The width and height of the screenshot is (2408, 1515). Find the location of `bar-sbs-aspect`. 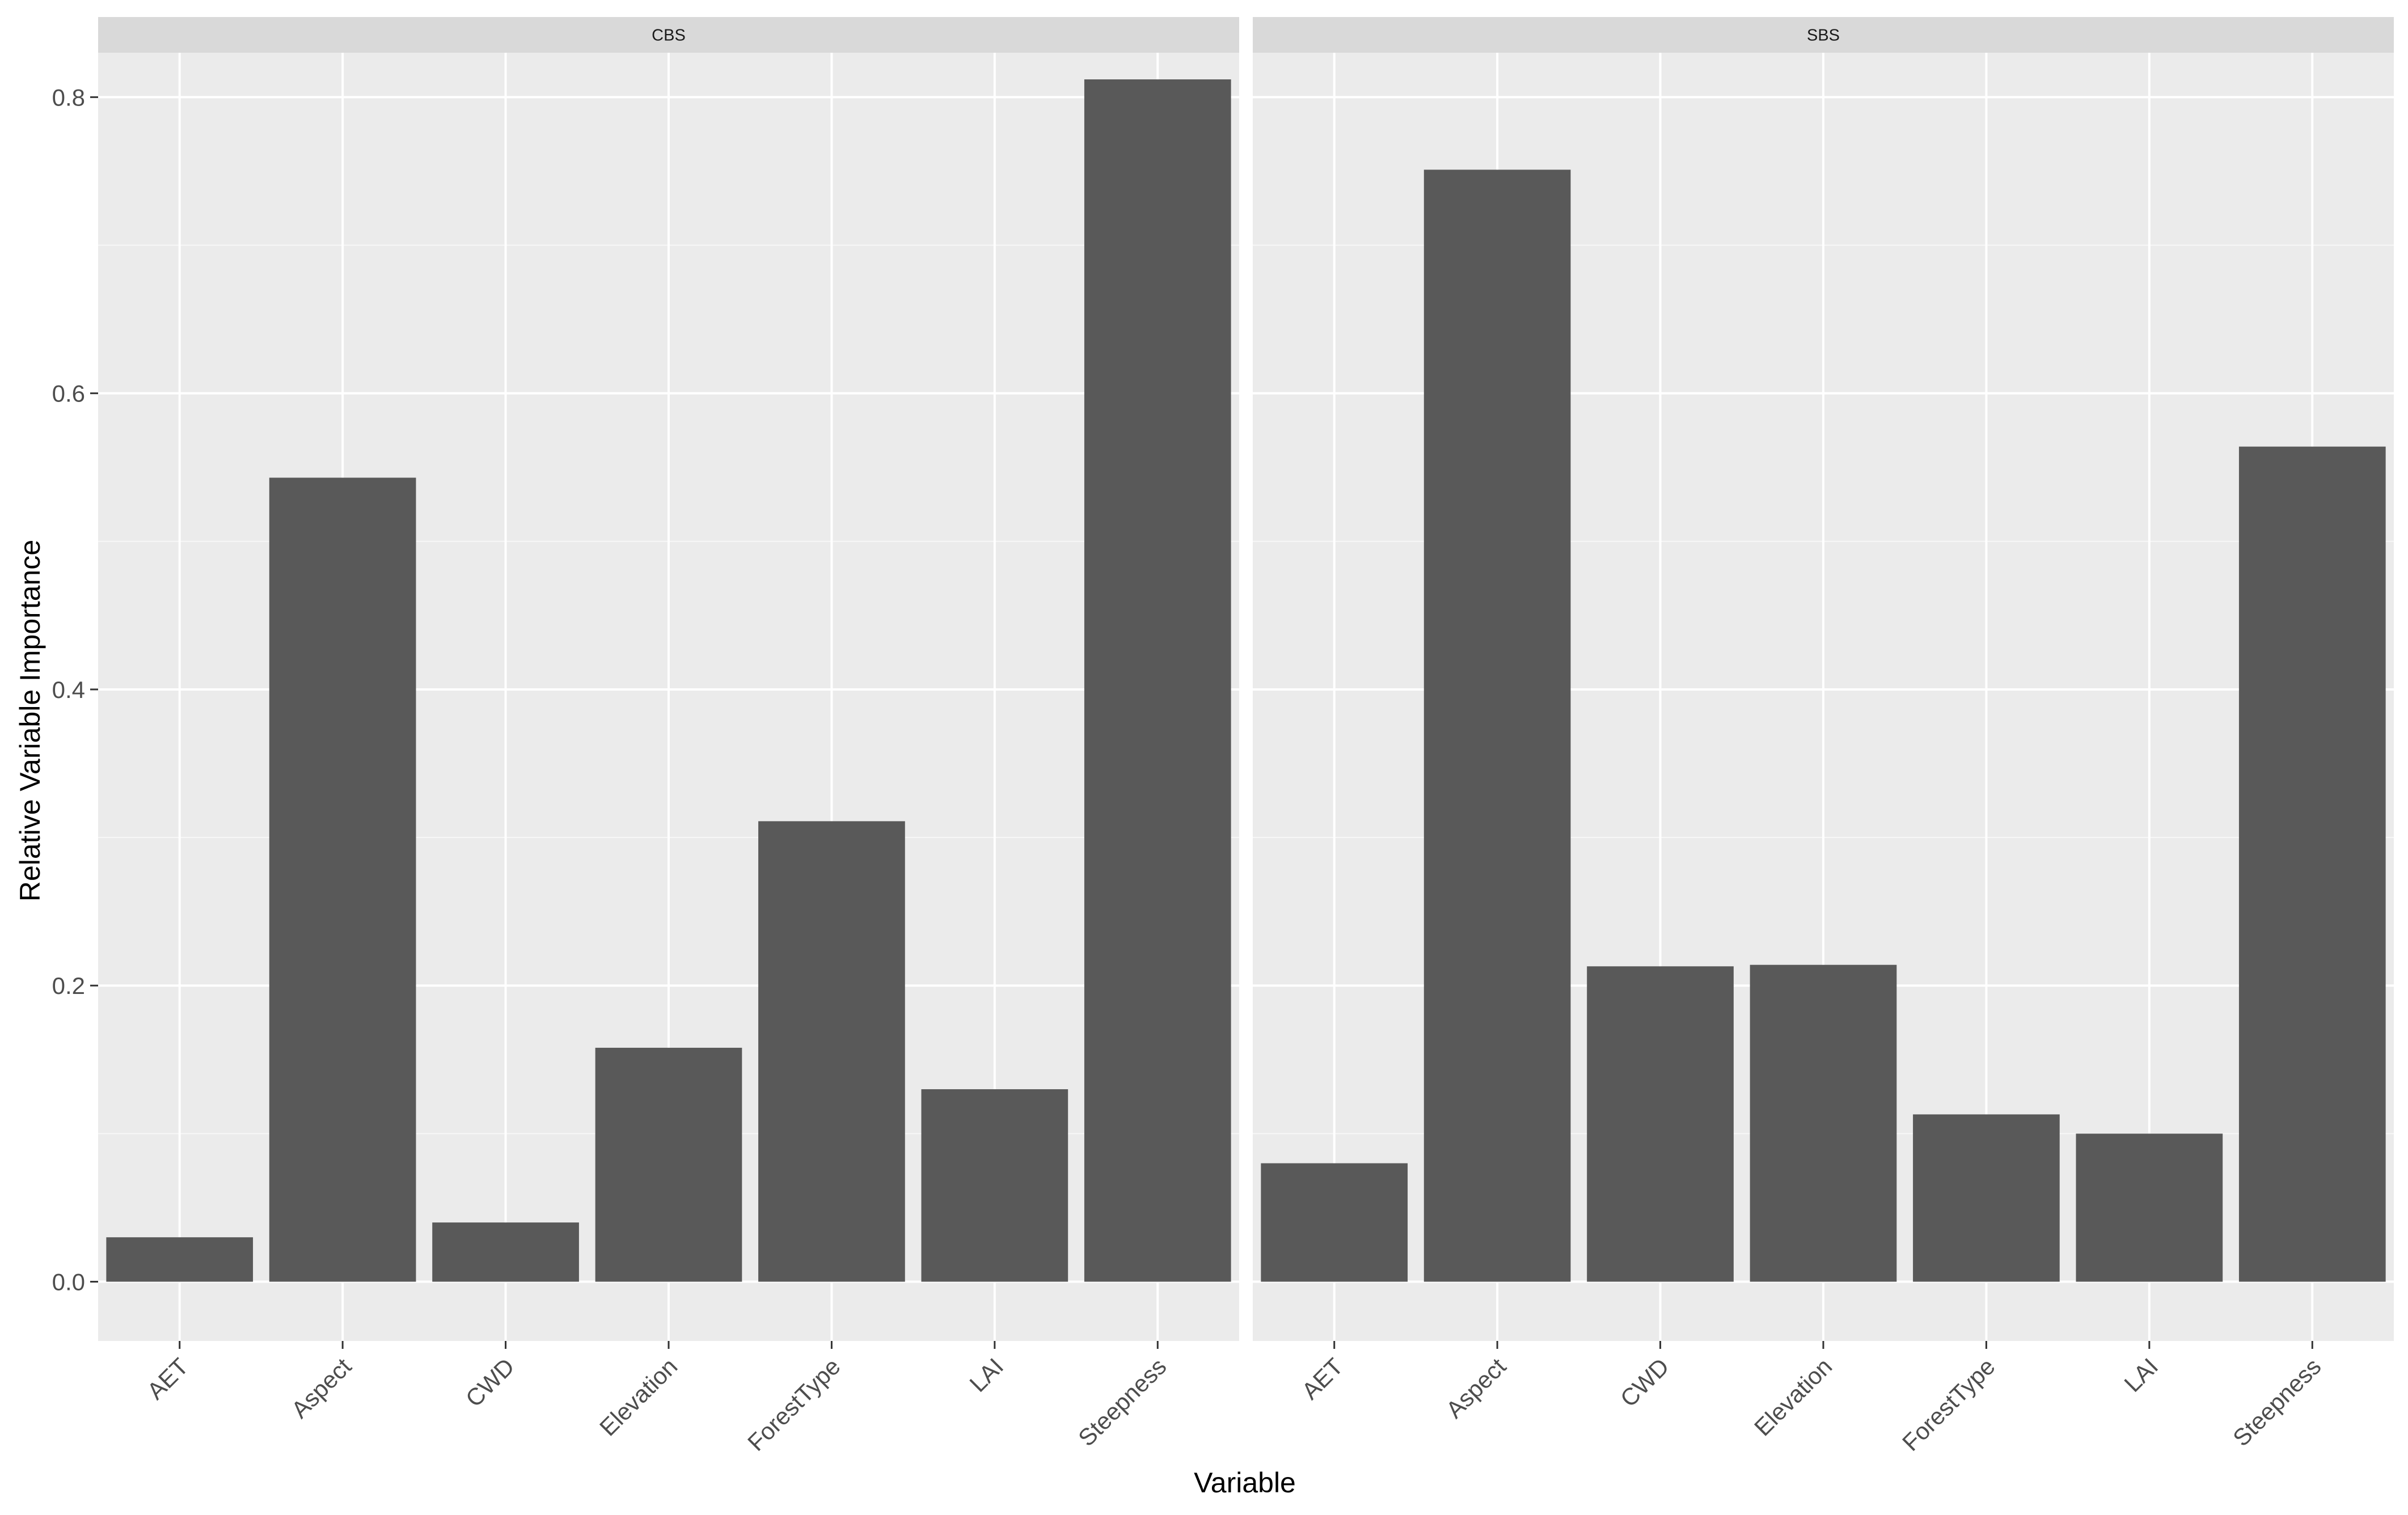

bar-sbs-aspect is located at coordinates (1497, 726).